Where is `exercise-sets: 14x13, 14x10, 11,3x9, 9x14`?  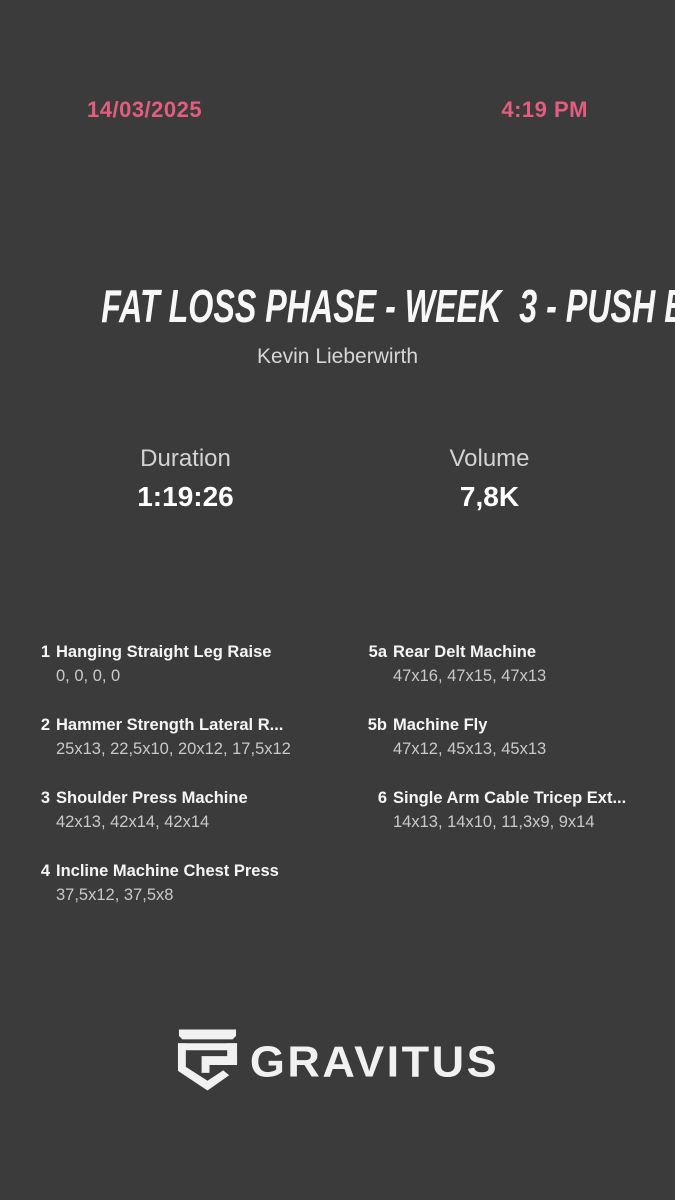
exercise-sets: 14x13, 14x10, 11,3x9, 9x14 is located at coordinates (494, 821).